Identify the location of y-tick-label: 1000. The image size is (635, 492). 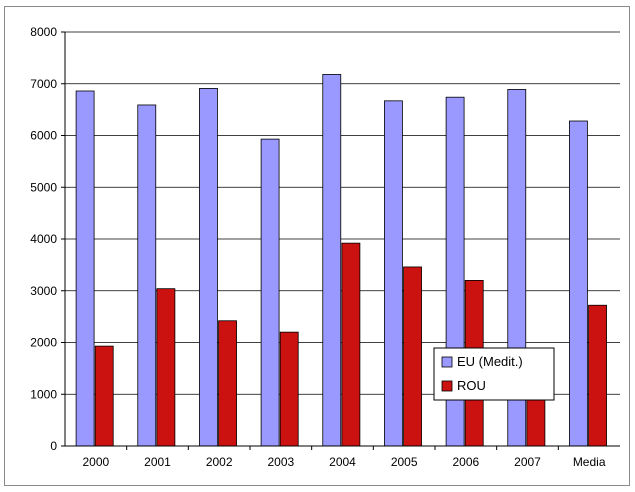
(43, 394).